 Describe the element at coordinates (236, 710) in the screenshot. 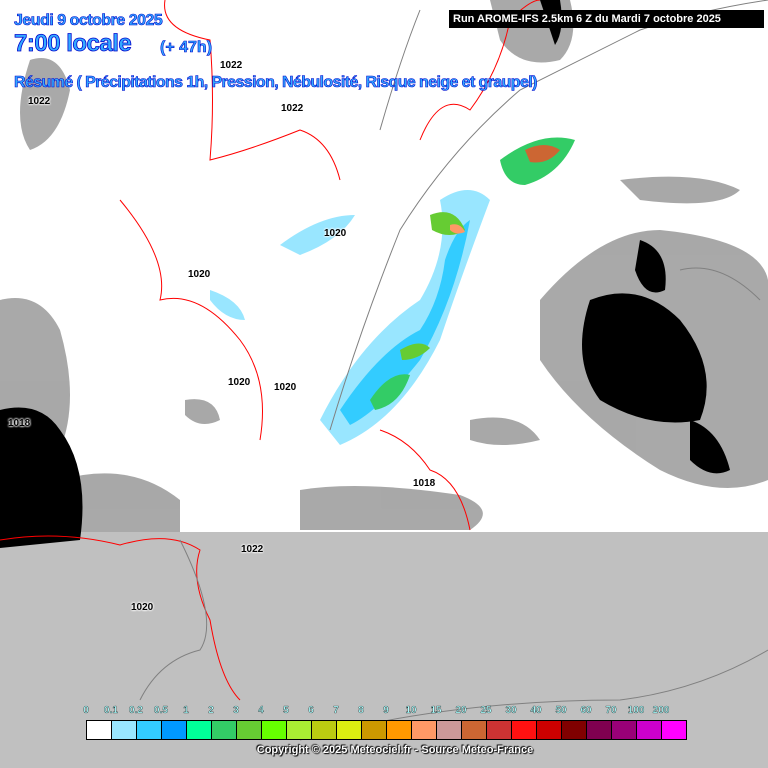

I see `legend-tick-label: 3` at that location.